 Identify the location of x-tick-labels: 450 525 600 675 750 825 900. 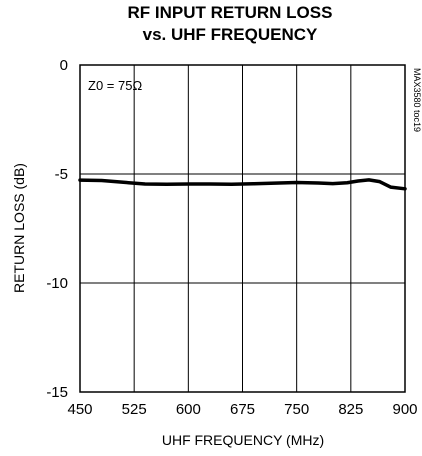
(242, 409).